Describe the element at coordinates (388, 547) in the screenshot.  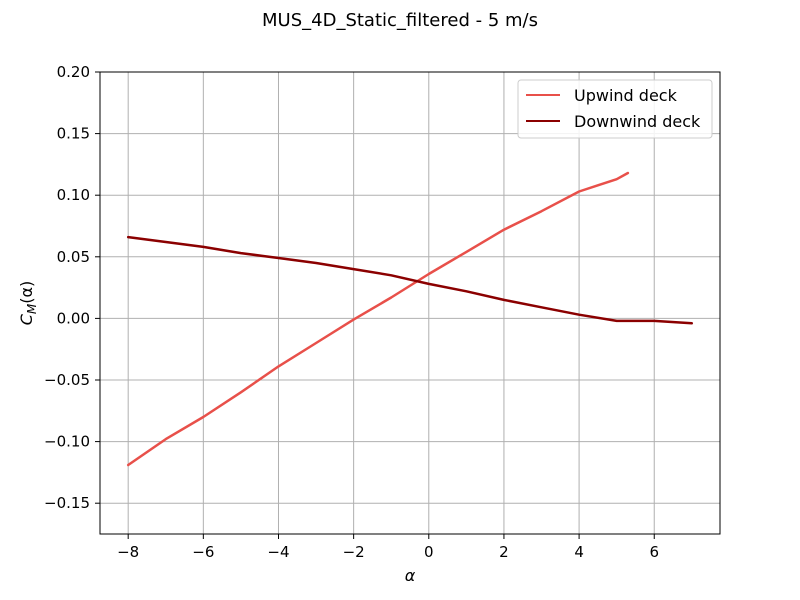
I see `x-axis-ticks: −8 −6 −4 −2 0 2 4 6` at that location.